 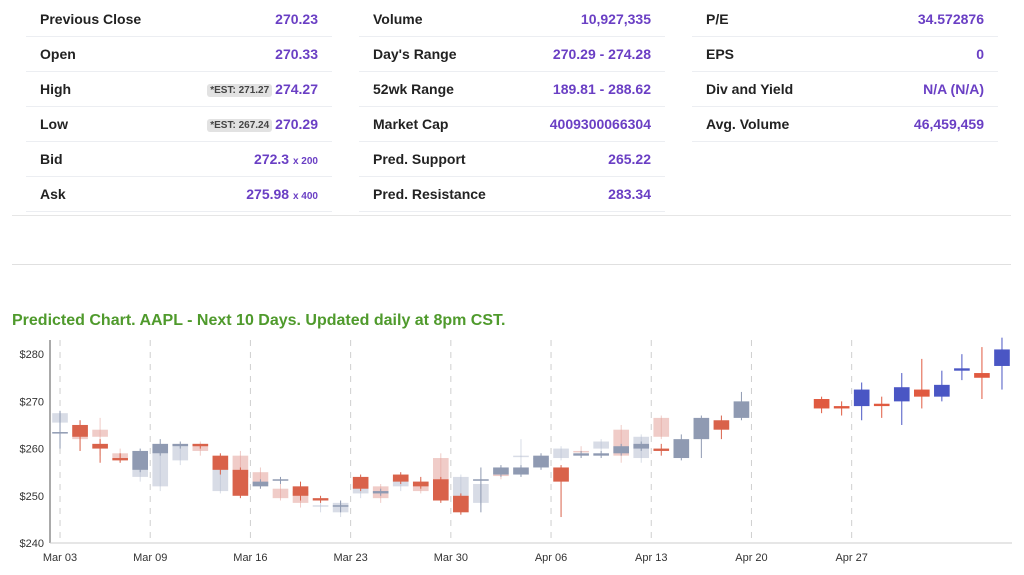 What do you see at coordinates (53, 194) in the screenshot?
I see `stat-label: Ask` at bounding box center [53, 194].